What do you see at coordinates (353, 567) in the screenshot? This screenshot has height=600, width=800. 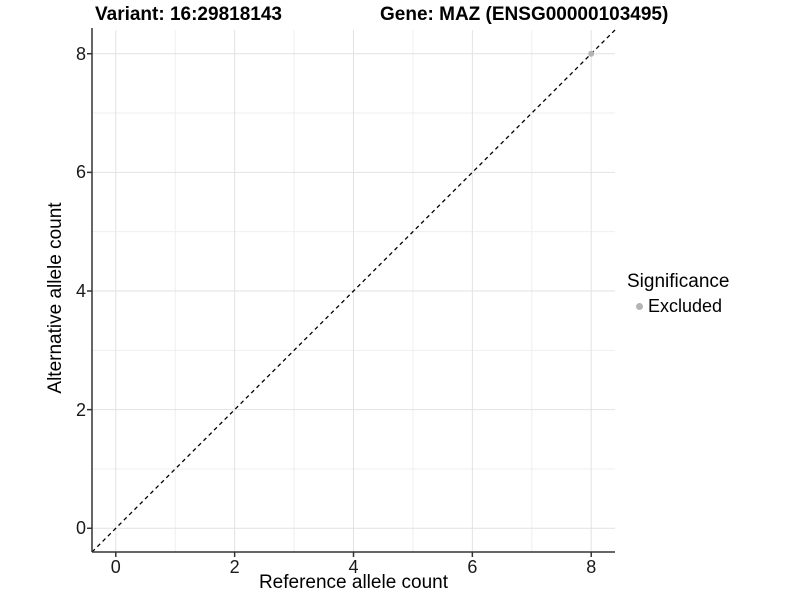 I see `x-tick-label: 4` at bounding box center [353, 567].